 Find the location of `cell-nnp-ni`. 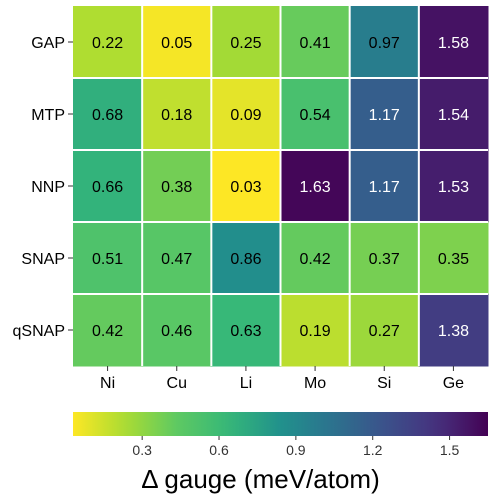

cell-nnp-ni is located at coordinates (108, 186).